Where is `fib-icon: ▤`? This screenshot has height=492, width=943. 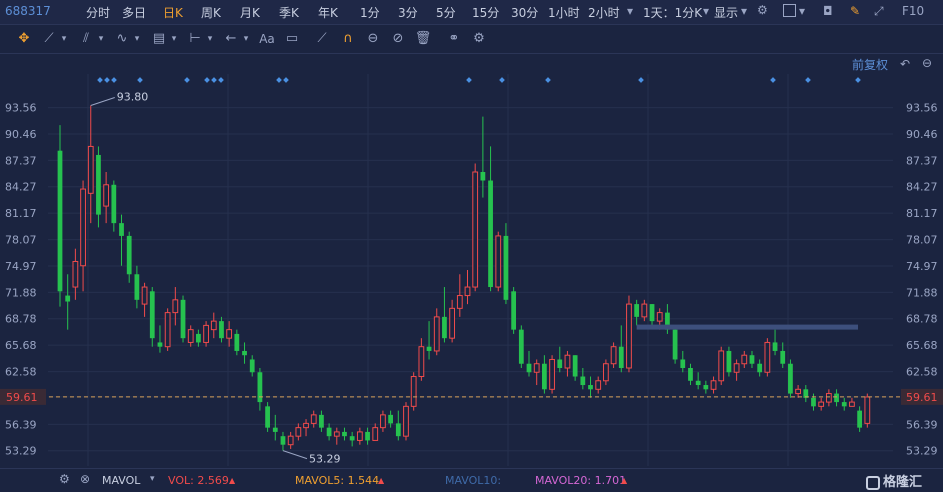
fib-icon: ▤ is located at coordinates (159, 38).